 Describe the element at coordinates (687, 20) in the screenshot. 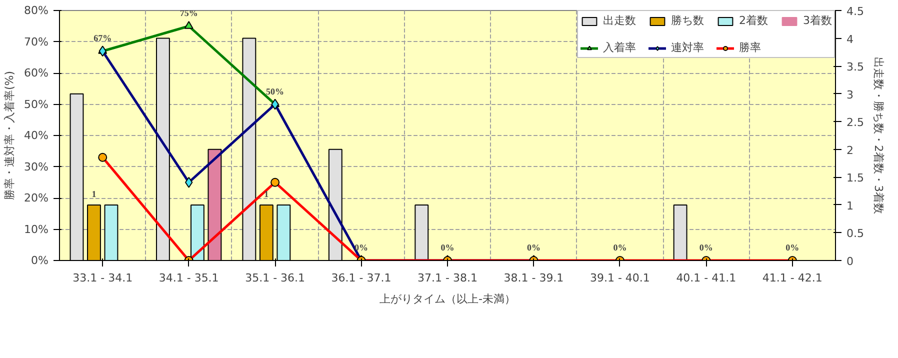

I see `legend-label: 勝ち数` at that location.